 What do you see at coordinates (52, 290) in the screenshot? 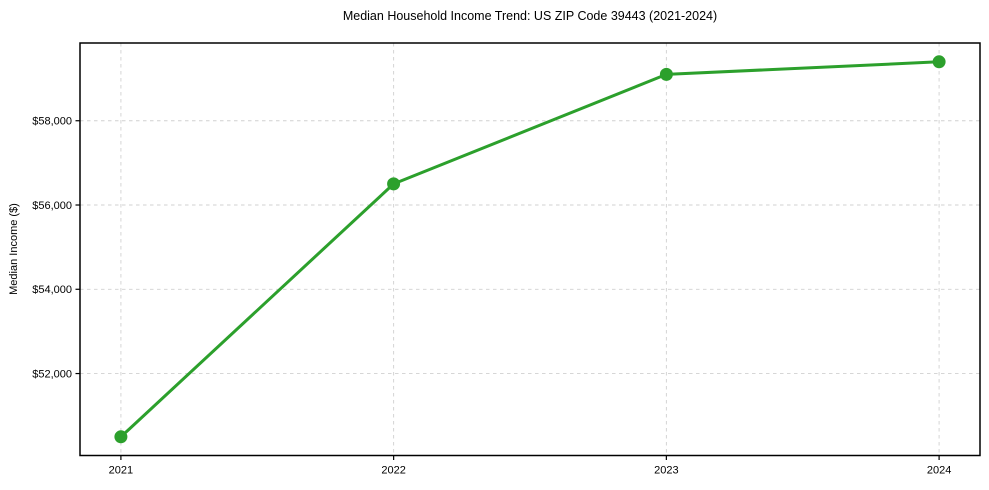
I see `y-tick-label: $54,000` at bounding box center [52, 290].